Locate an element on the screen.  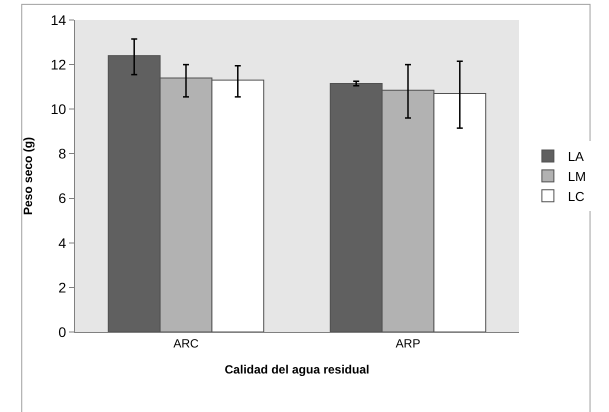
legend-label: LC is located at coordinates (576, 196).